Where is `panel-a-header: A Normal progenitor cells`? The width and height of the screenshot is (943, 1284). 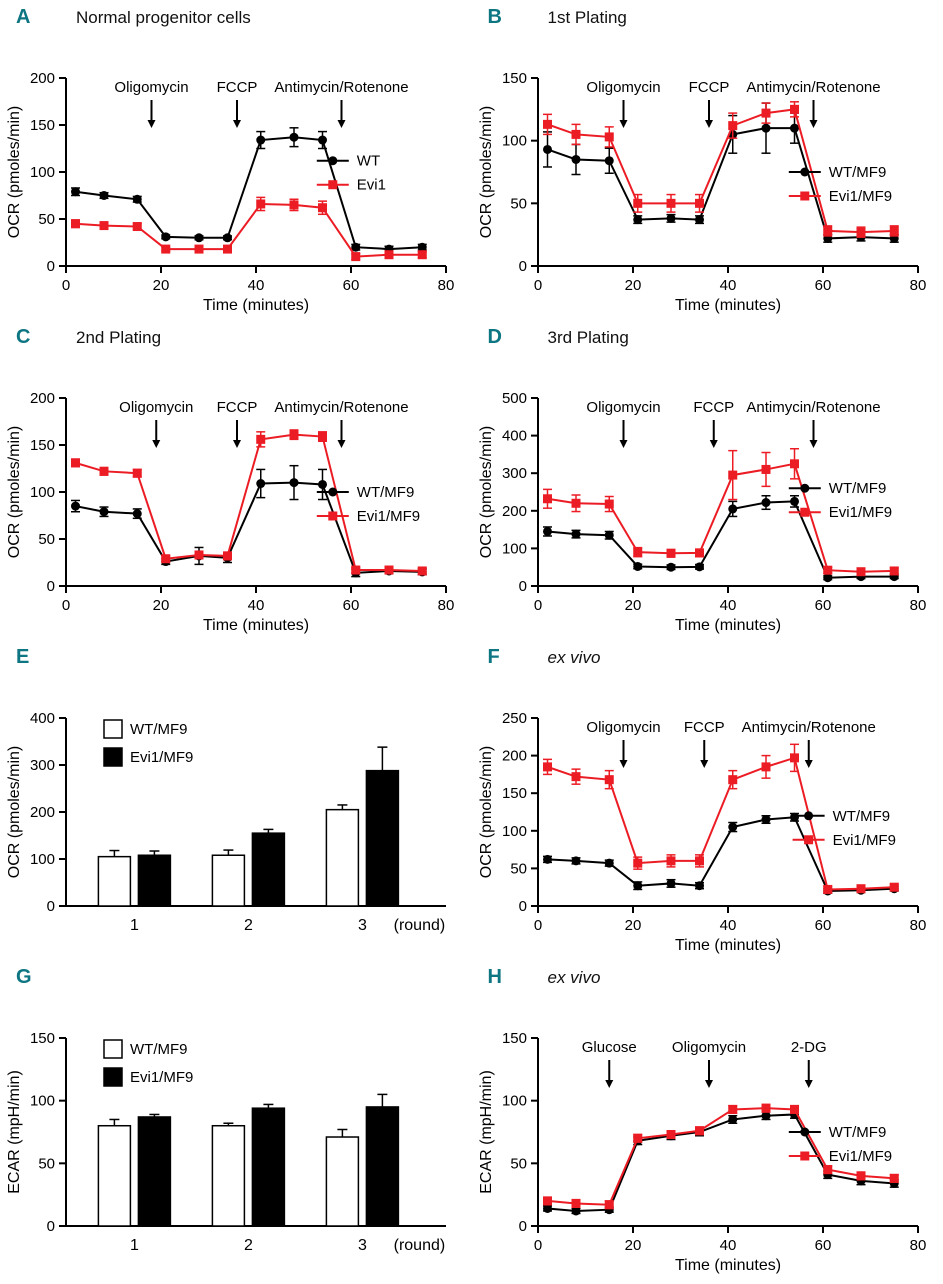 panel-a-header: A Normal progenitor cells is located at coordinates (236, 19).